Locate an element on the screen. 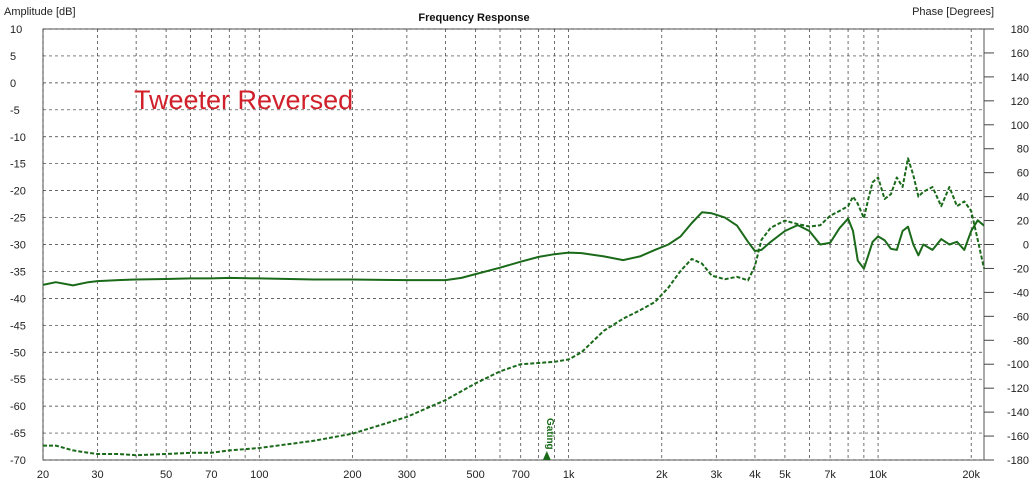  right-tick-label: -100 is located at coordinates (1018, 365).